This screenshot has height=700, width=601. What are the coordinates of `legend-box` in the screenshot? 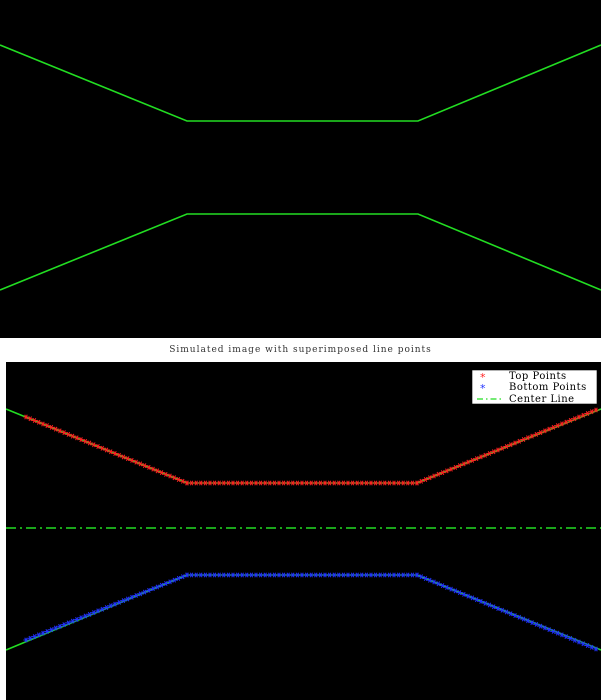 It's located at (534, 387).